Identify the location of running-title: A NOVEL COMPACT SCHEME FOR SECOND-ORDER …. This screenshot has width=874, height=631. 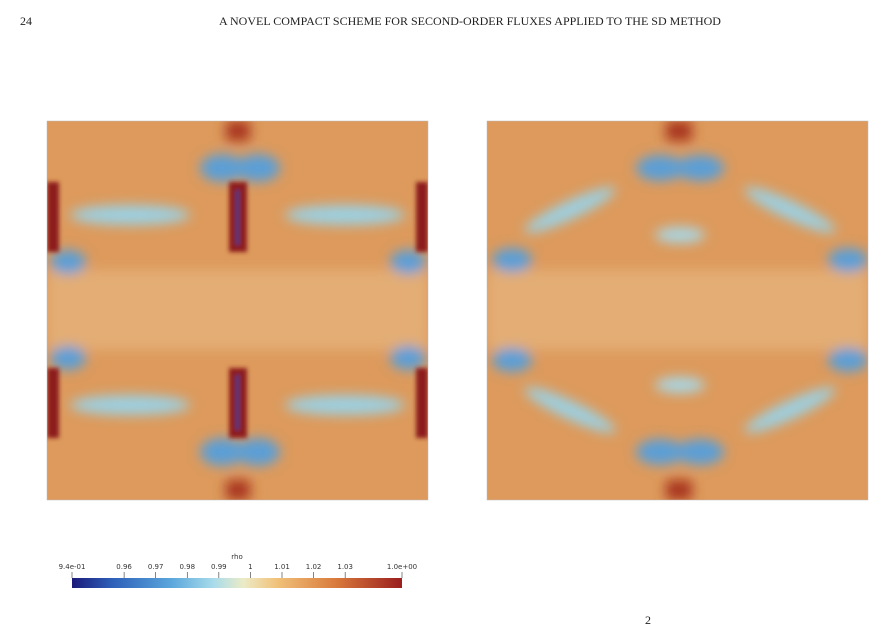
(470, 21).